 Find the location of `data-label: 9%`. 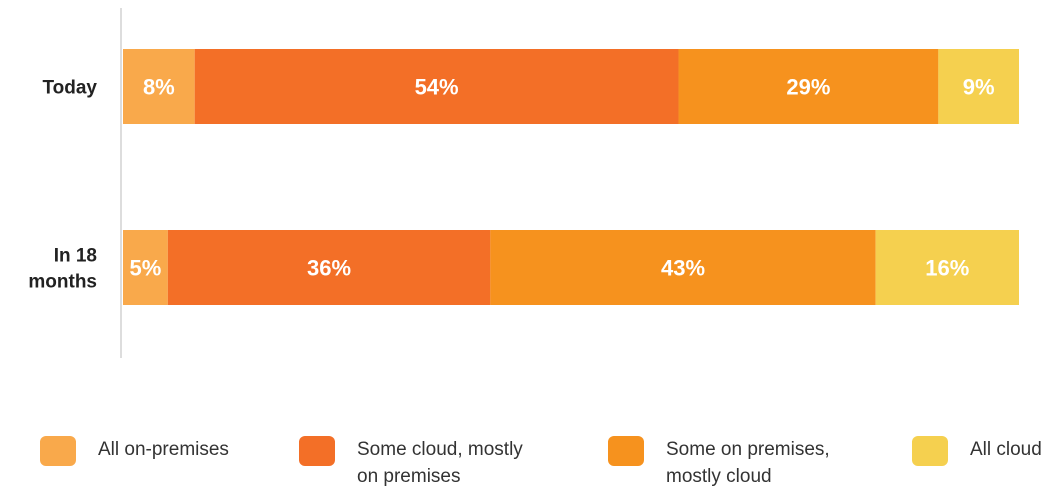

data-label: 9% is located at coordinates (979, 87).